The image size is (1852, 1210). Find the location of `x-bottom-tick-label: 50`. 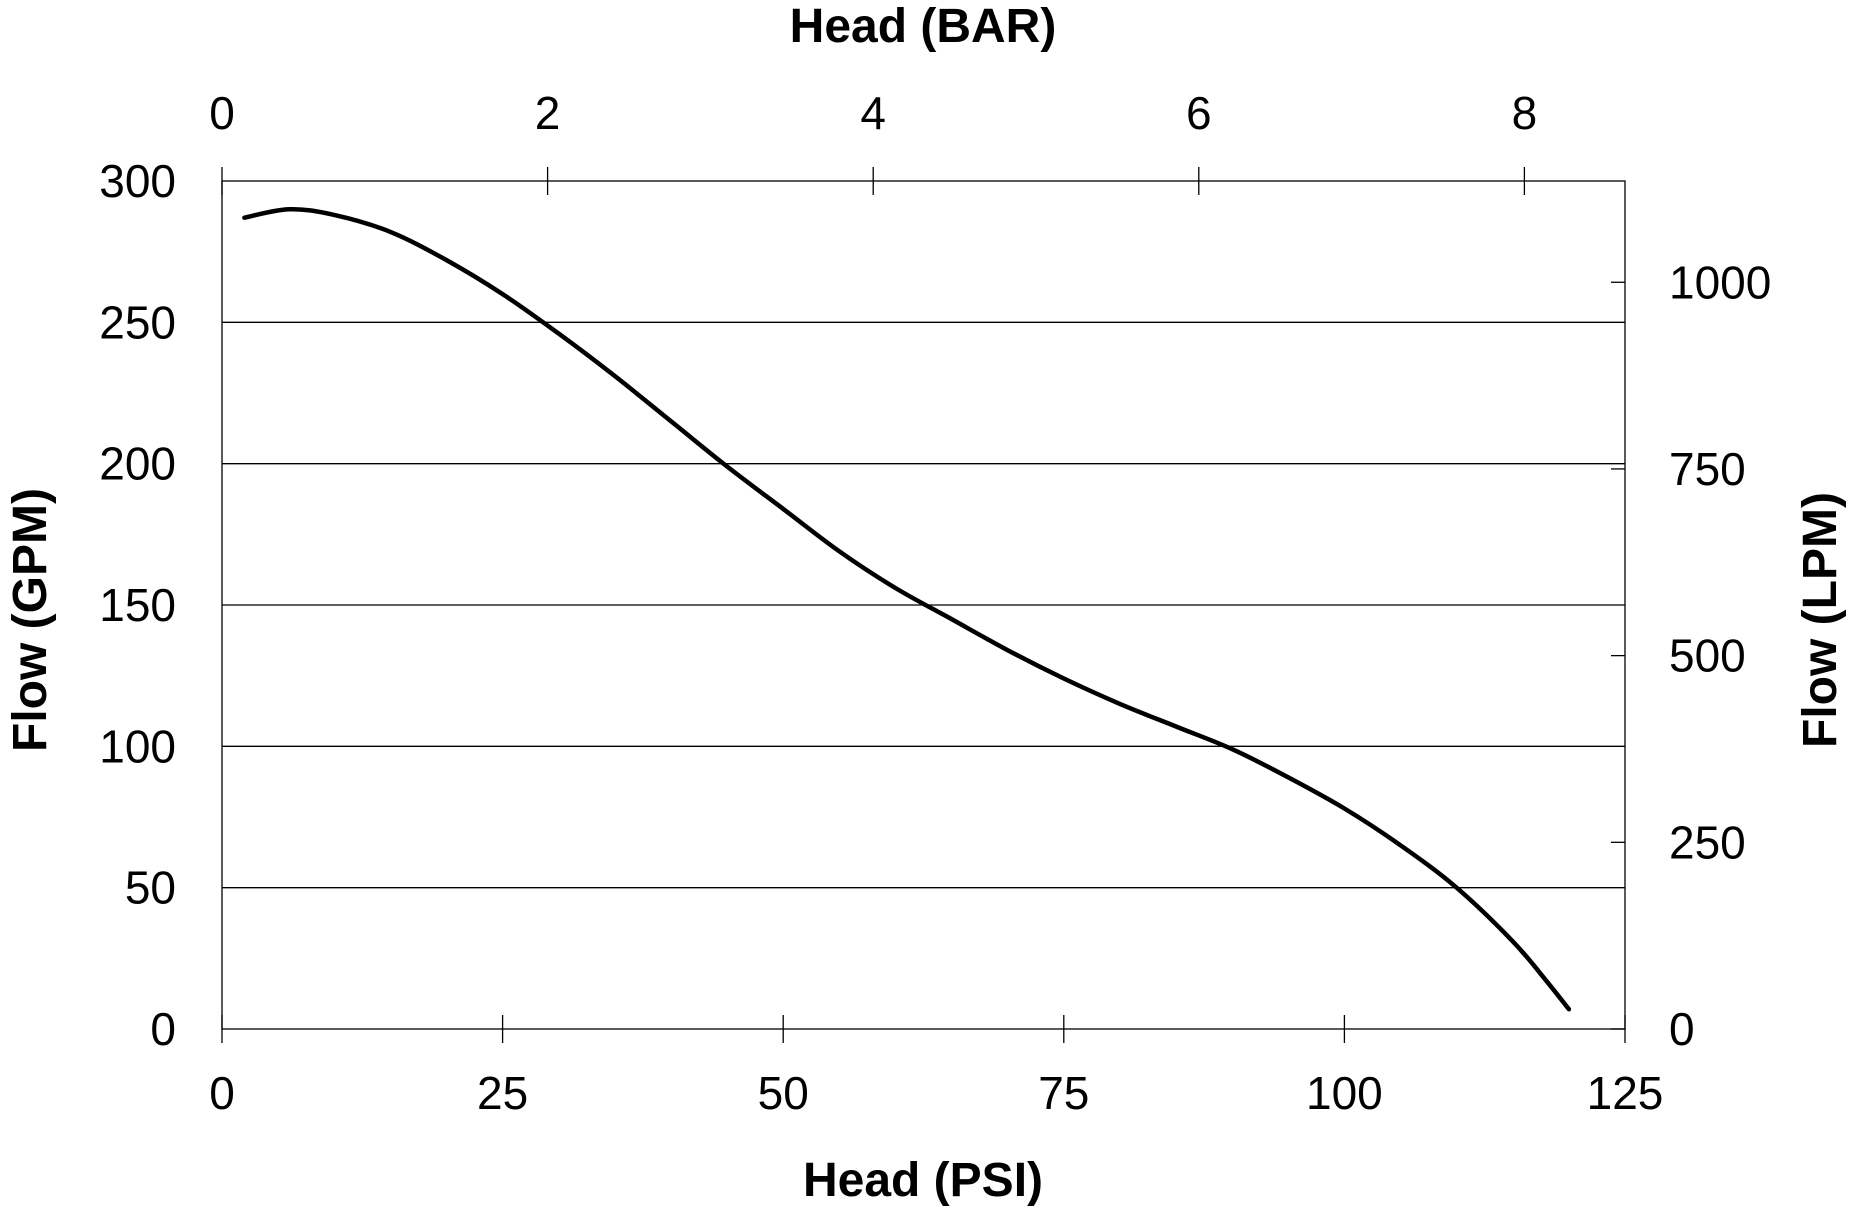

x-bottom-tick-label: 50 is located at coordinates (783, 1093).